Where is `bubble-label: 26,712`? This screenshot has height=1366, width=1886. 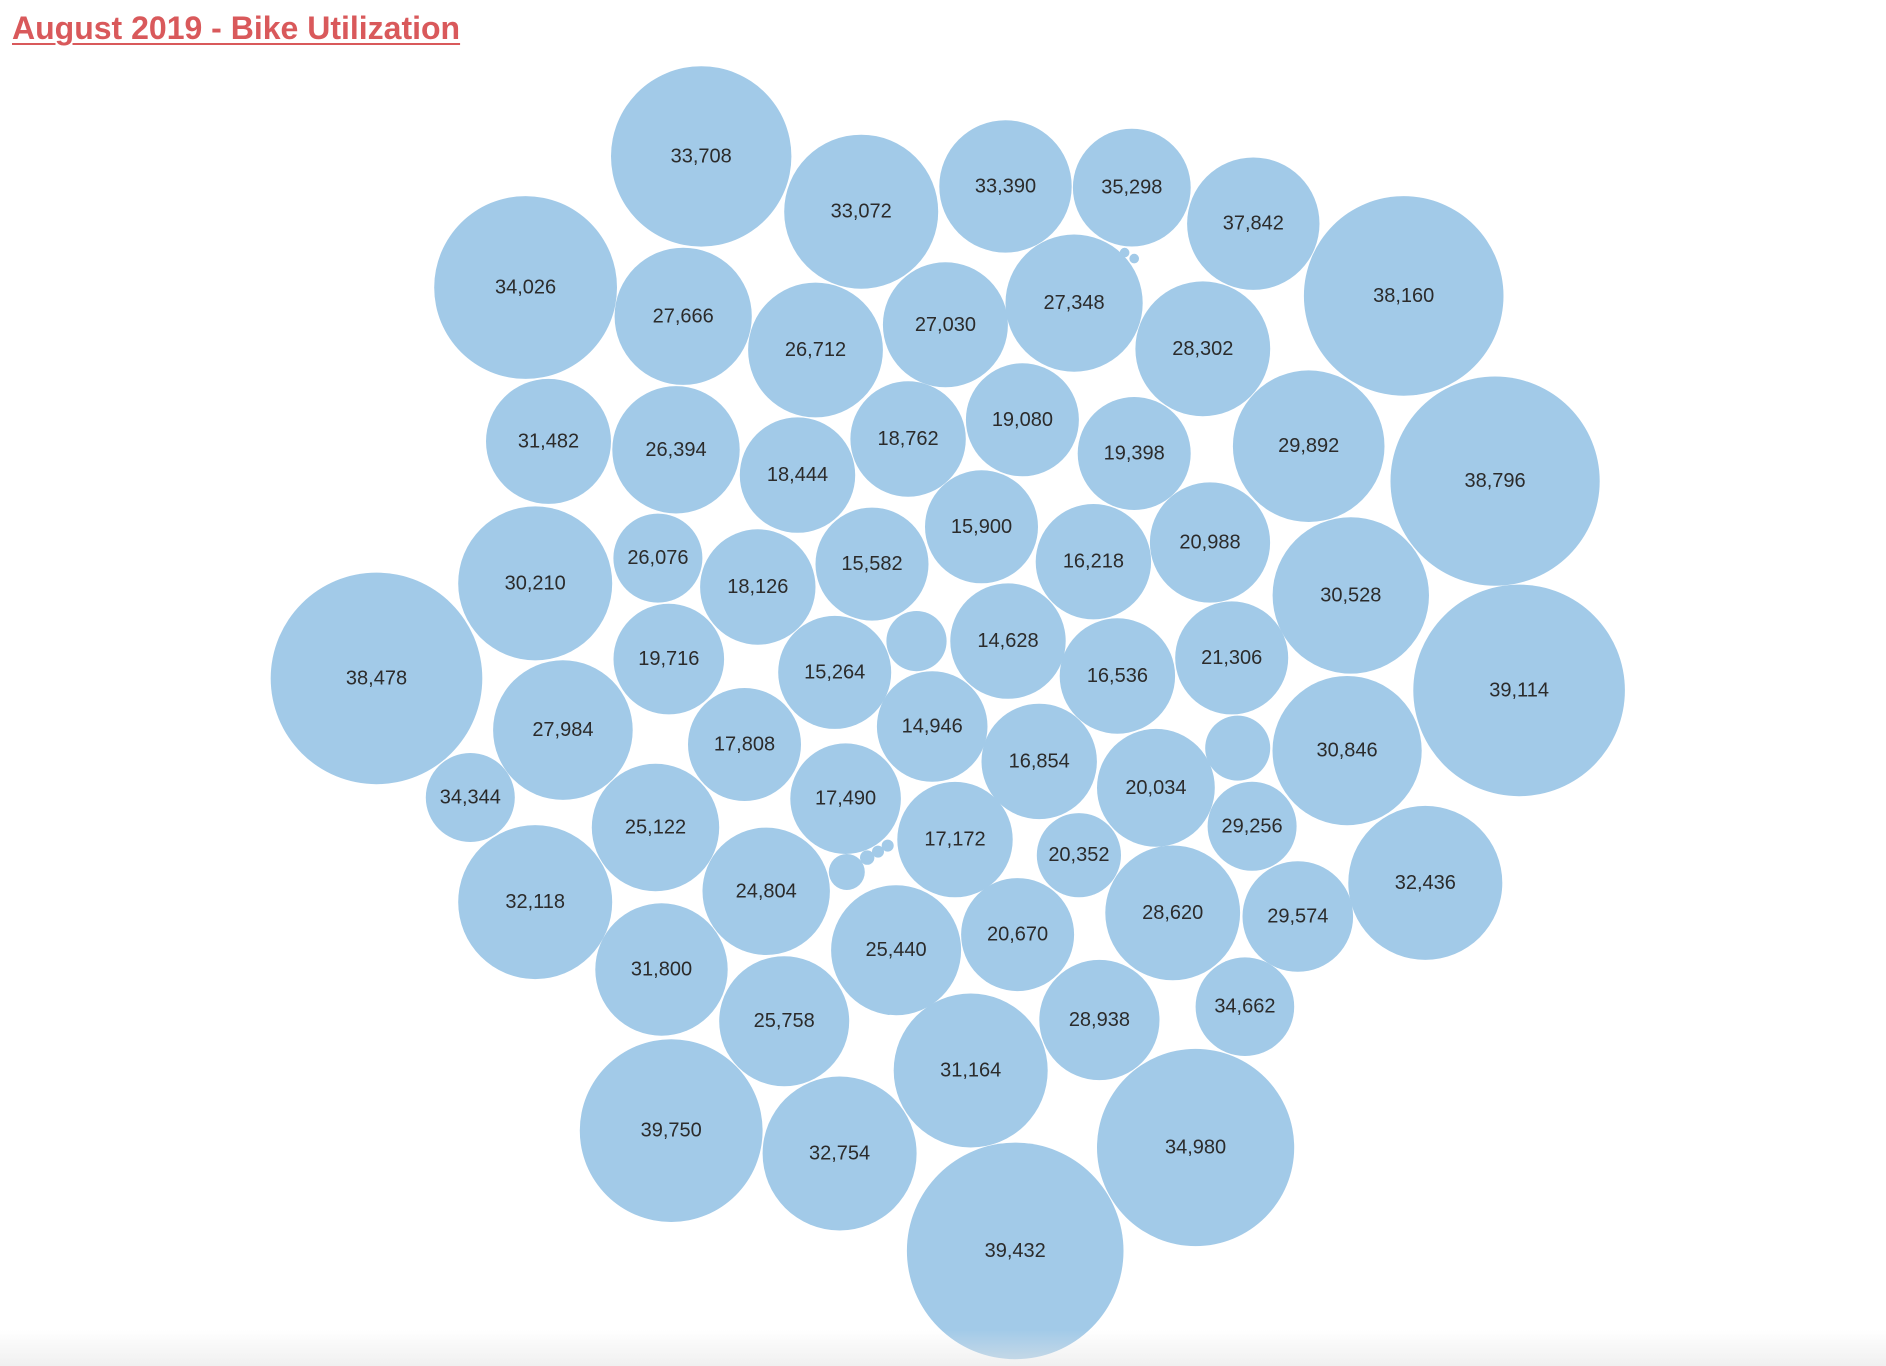
bubble-label: 26,712 is located at coordinates (815, 350).